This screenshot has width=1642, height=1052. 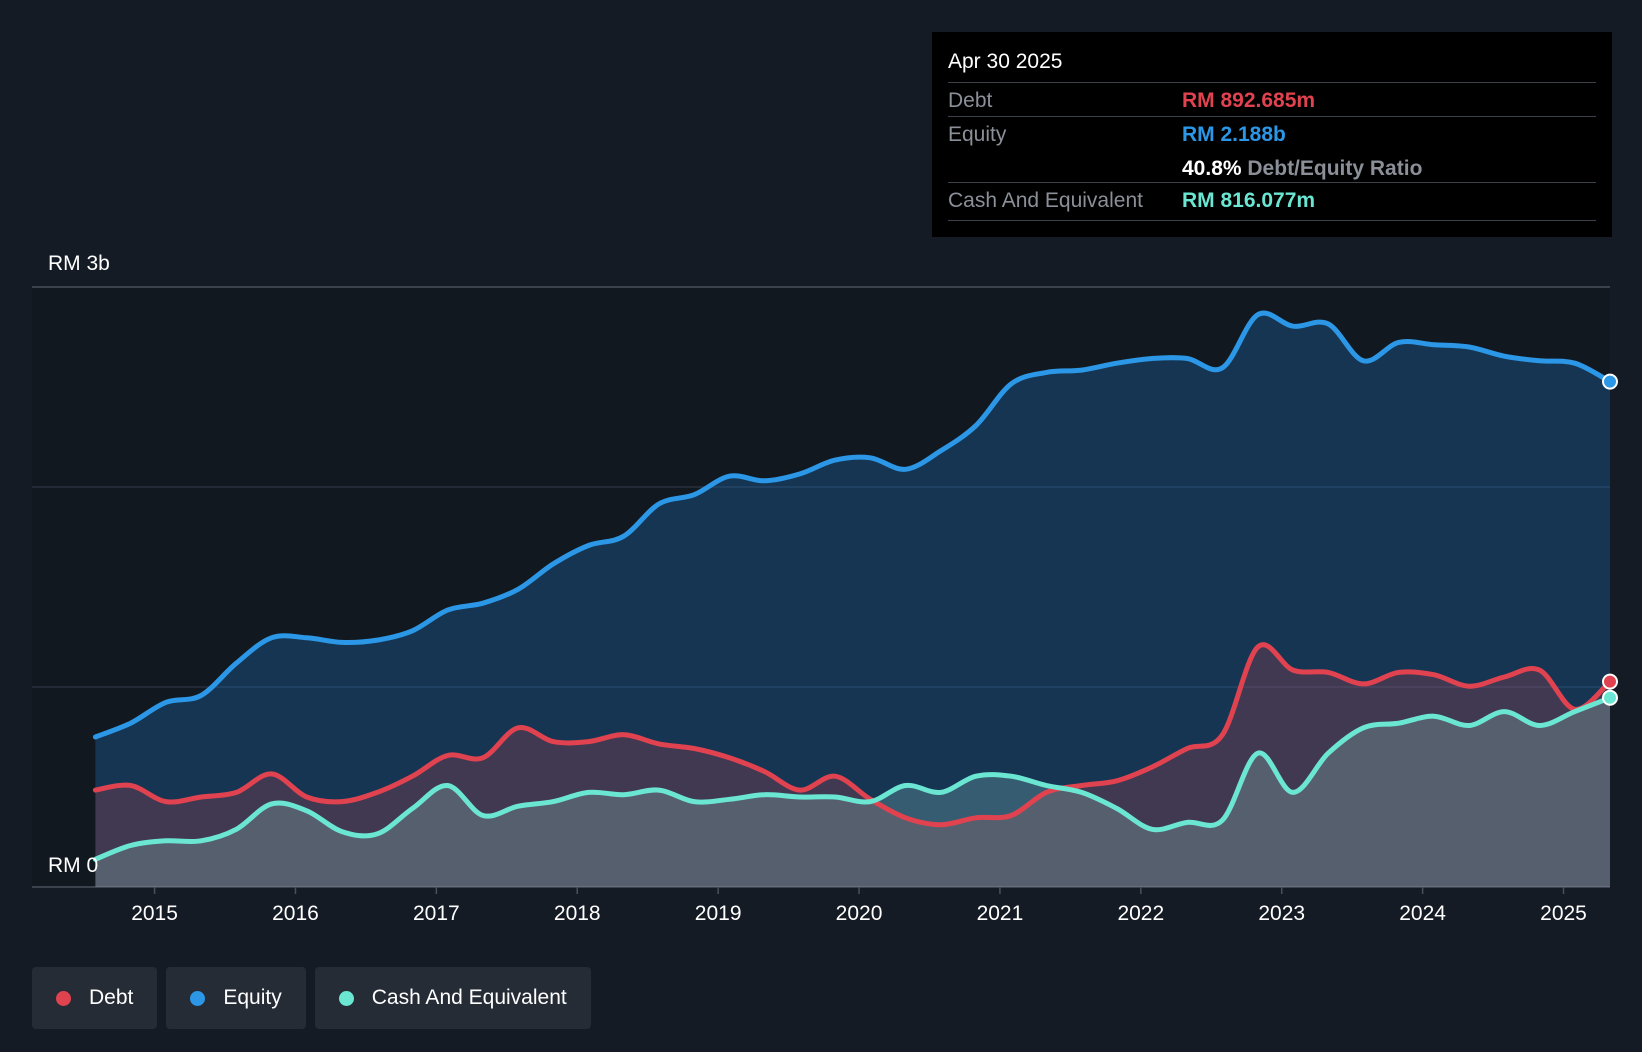 I want to click on y-axis: RM 3b RM 0, so click(x=79, y=564).